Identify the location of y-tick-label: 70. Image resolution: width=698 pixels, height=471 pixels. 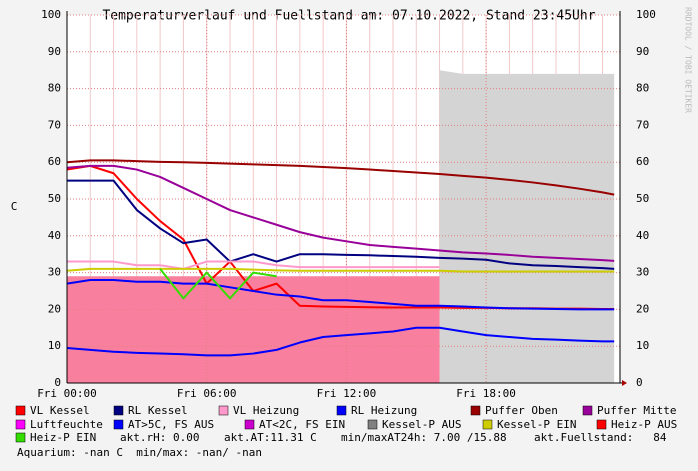
(54, 124).